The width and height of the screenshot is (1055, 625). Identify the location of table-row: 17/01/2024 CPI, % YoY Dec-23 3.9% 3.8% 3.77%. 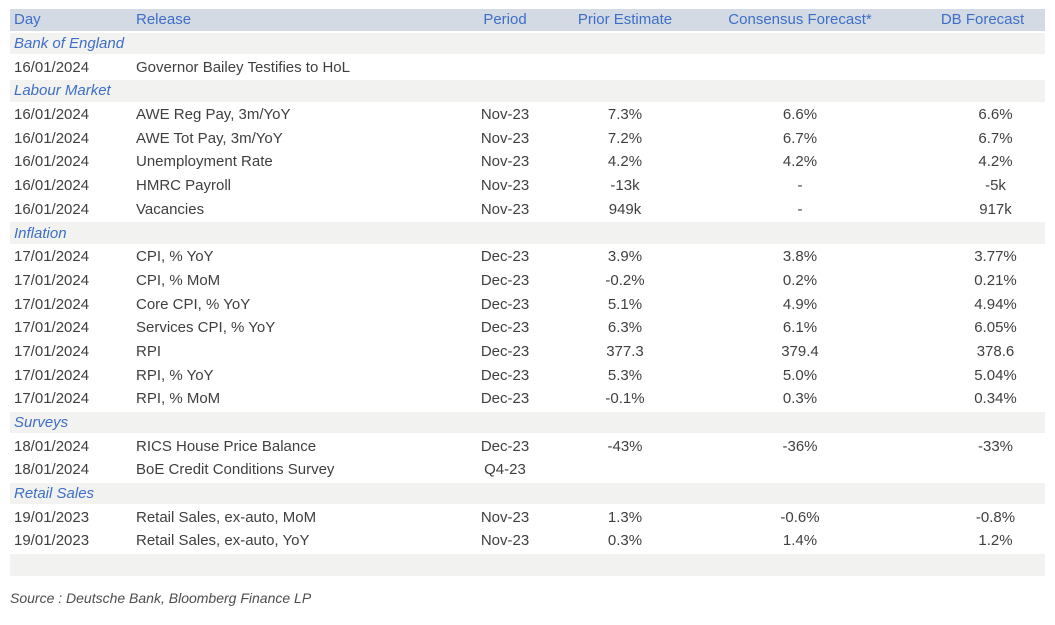
(527, 256).